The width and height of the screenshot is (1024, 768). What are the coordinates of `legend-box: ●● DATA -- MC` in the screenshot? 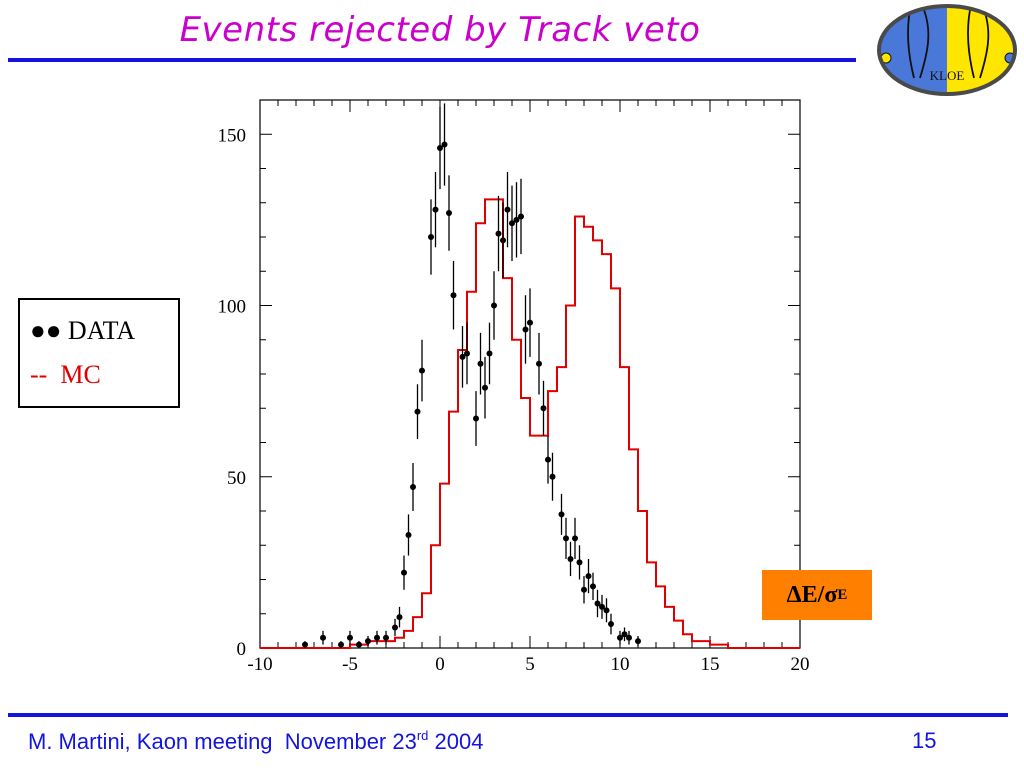 It's located at (99, 353).